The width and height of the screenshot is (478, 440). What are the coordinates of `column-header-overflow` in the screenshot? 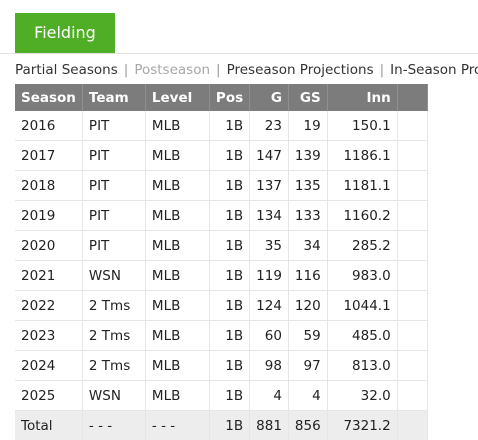 It's located at (412, 97).